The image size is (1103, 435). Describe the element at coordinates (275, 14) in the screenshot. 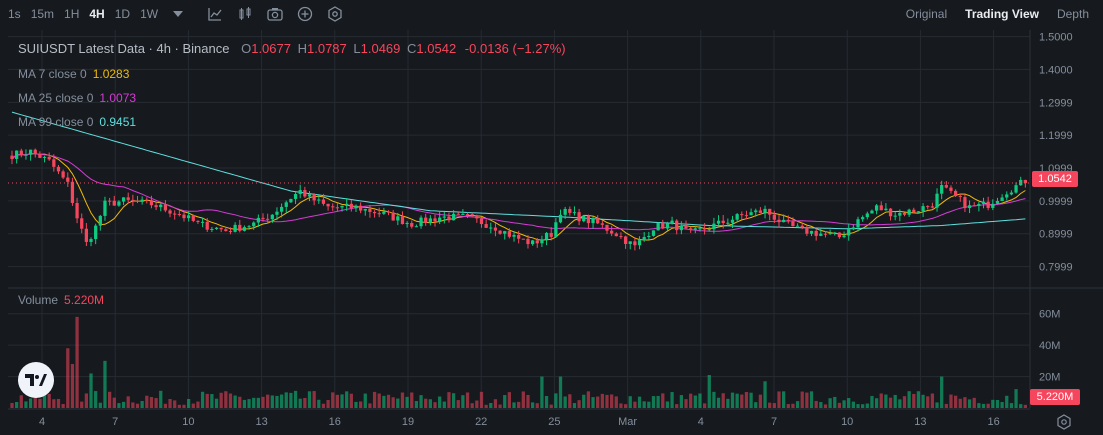

I see `camera-icon` at that location.